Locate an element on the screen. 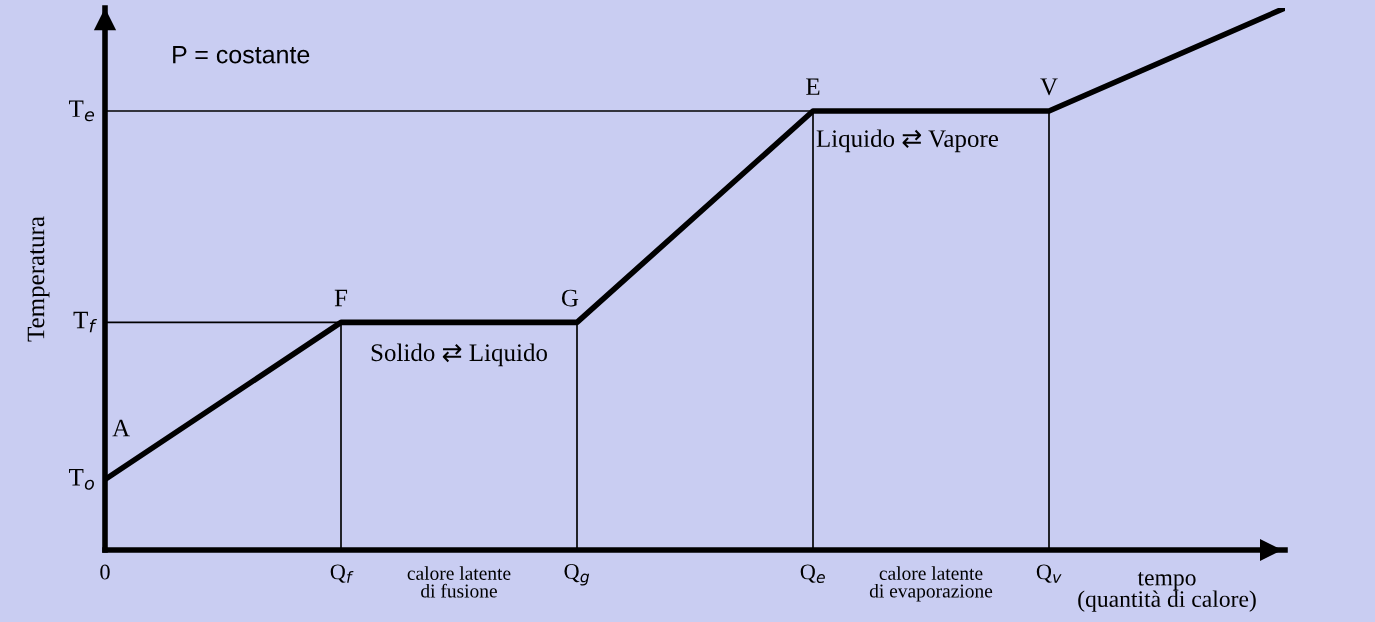  annotation: T$_{o}$ is located at coordinates (81, 479).